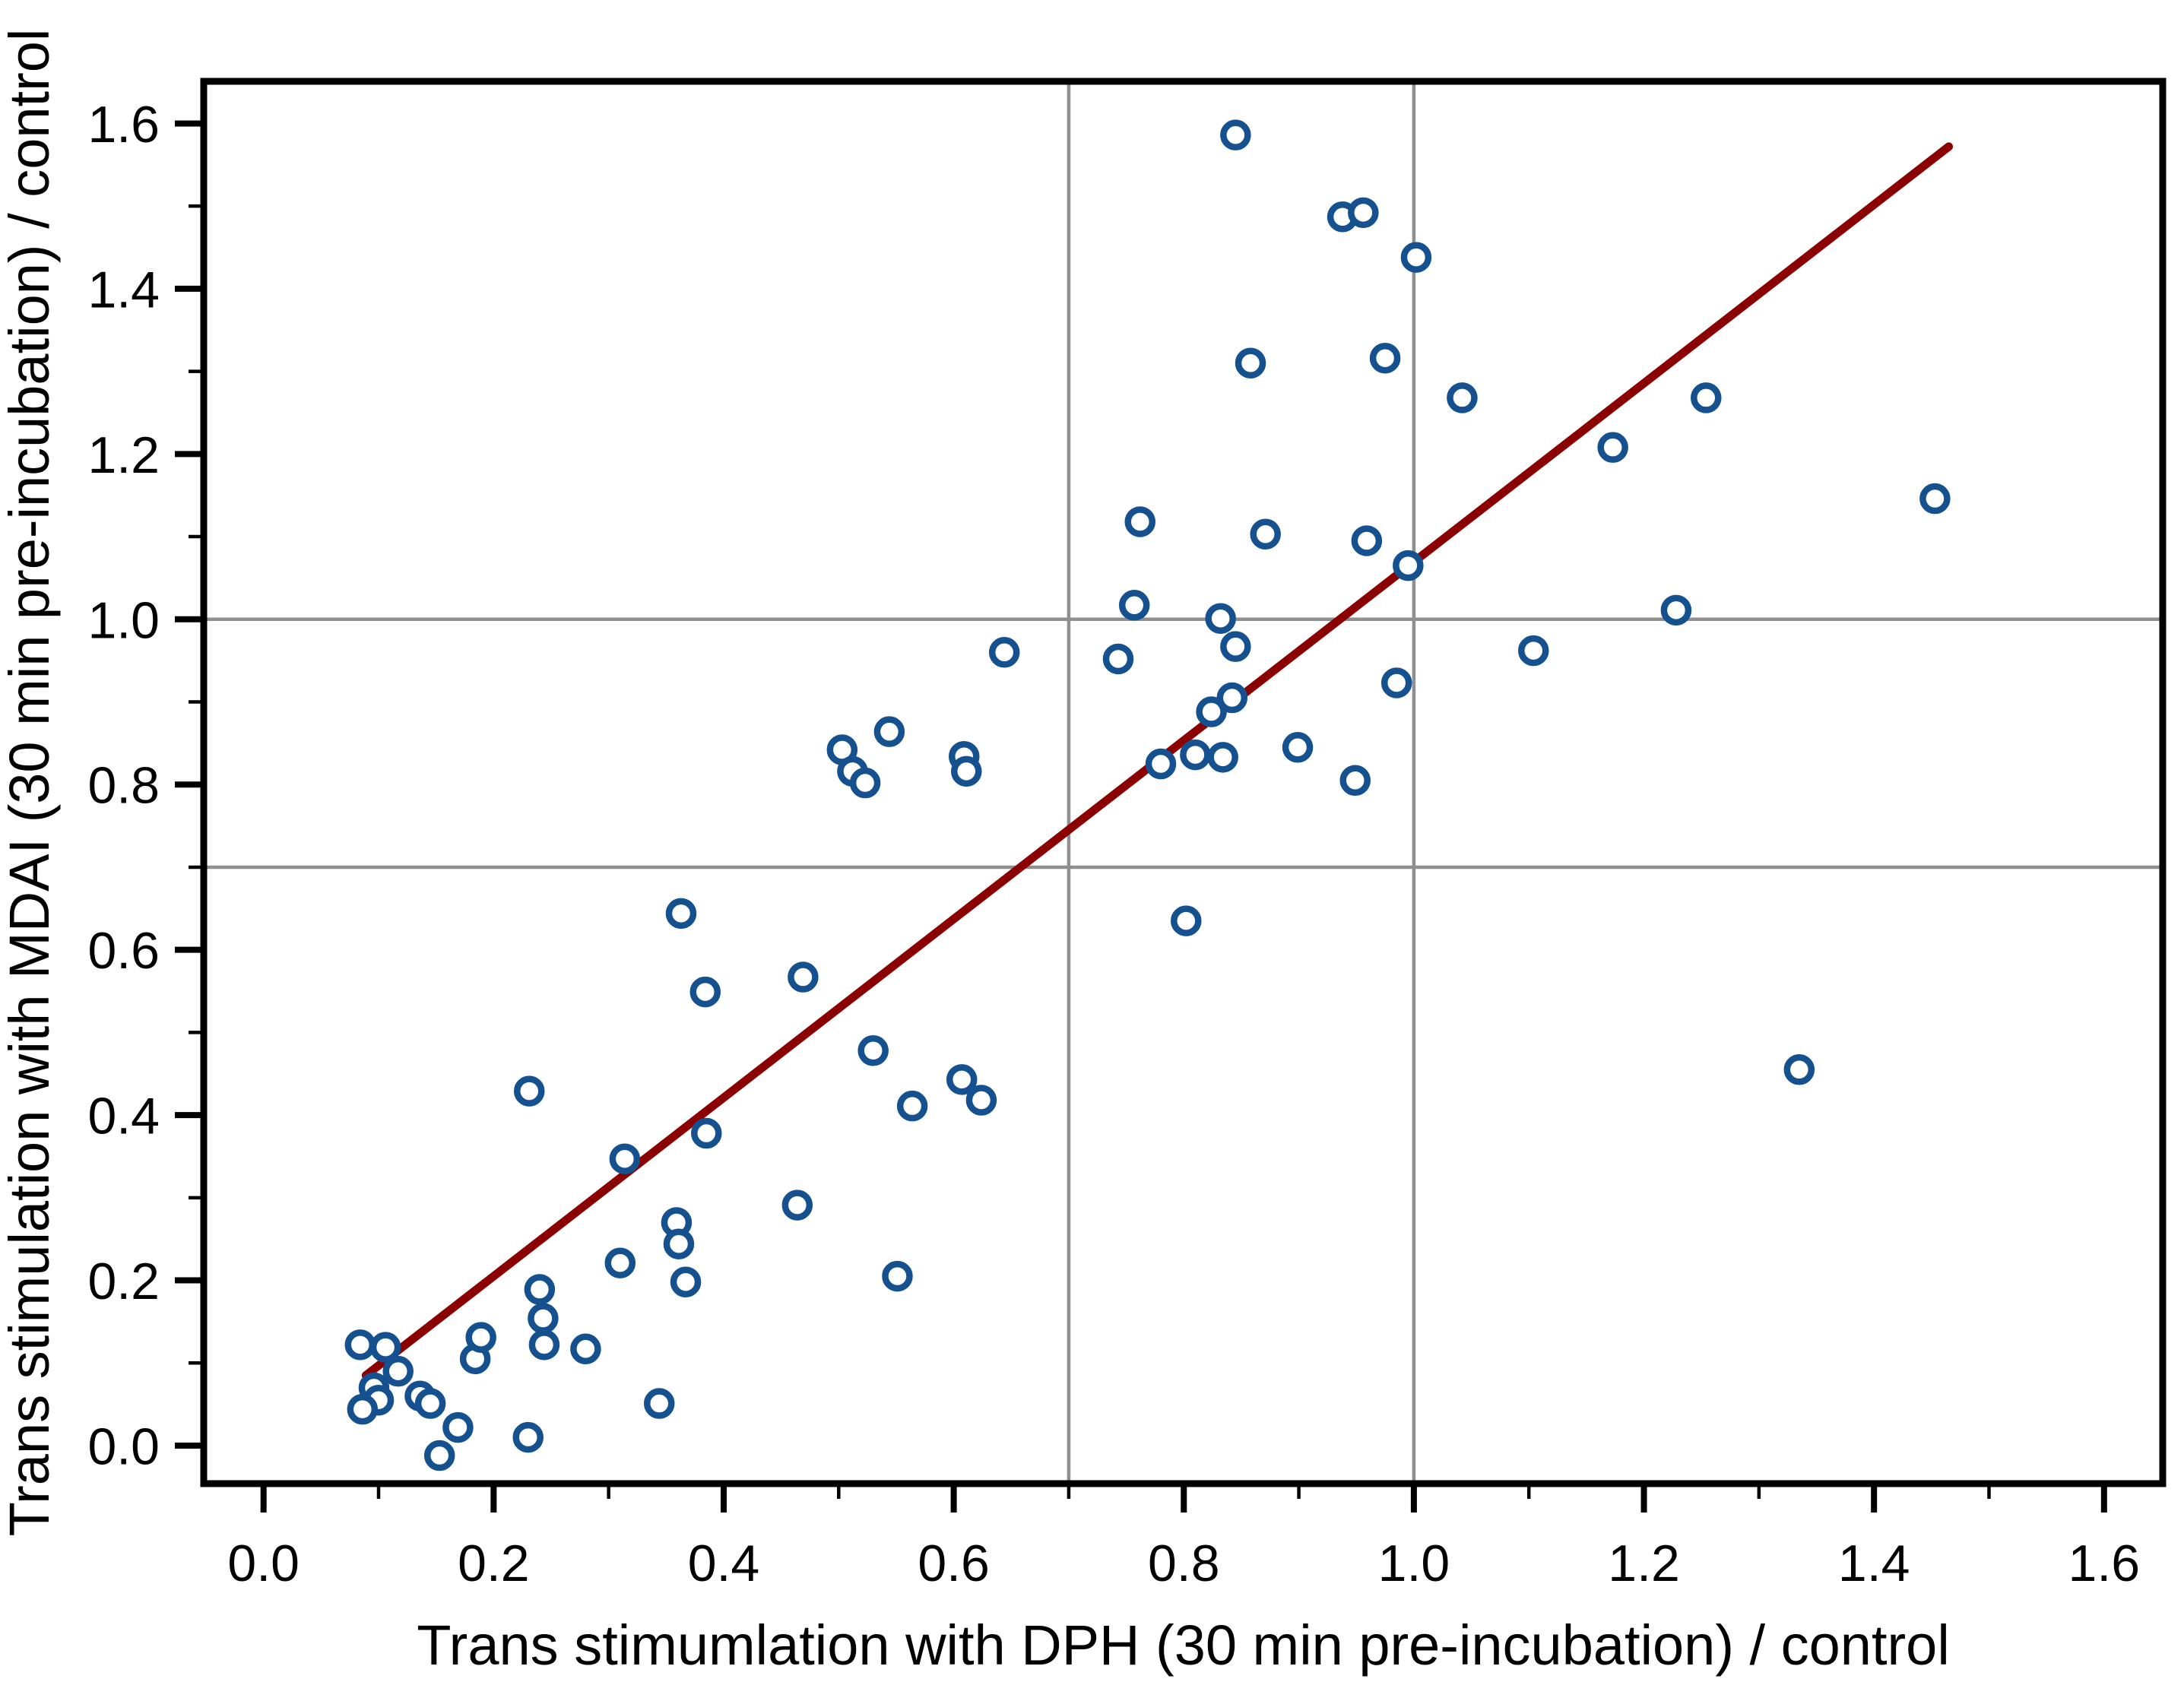 Image resolution: width=2184 pixels, height=1701 pixels. What do you see at coordinates (123, 1116) in the screenshot?
I see `y-tick-label: 0.4` at bounding box center [123, 1116].